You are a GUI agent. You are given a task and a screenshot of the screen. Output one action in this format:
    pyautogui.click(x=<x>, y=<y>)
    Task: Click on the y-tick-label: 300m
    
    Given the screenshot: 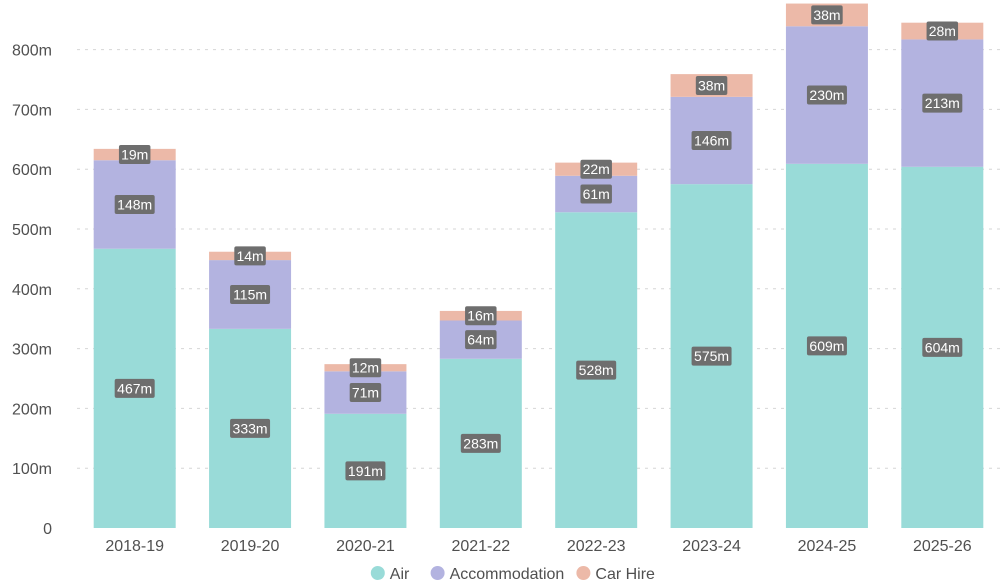 What is the action you would take?
    pyautogui.click(x=32, y=350)
    